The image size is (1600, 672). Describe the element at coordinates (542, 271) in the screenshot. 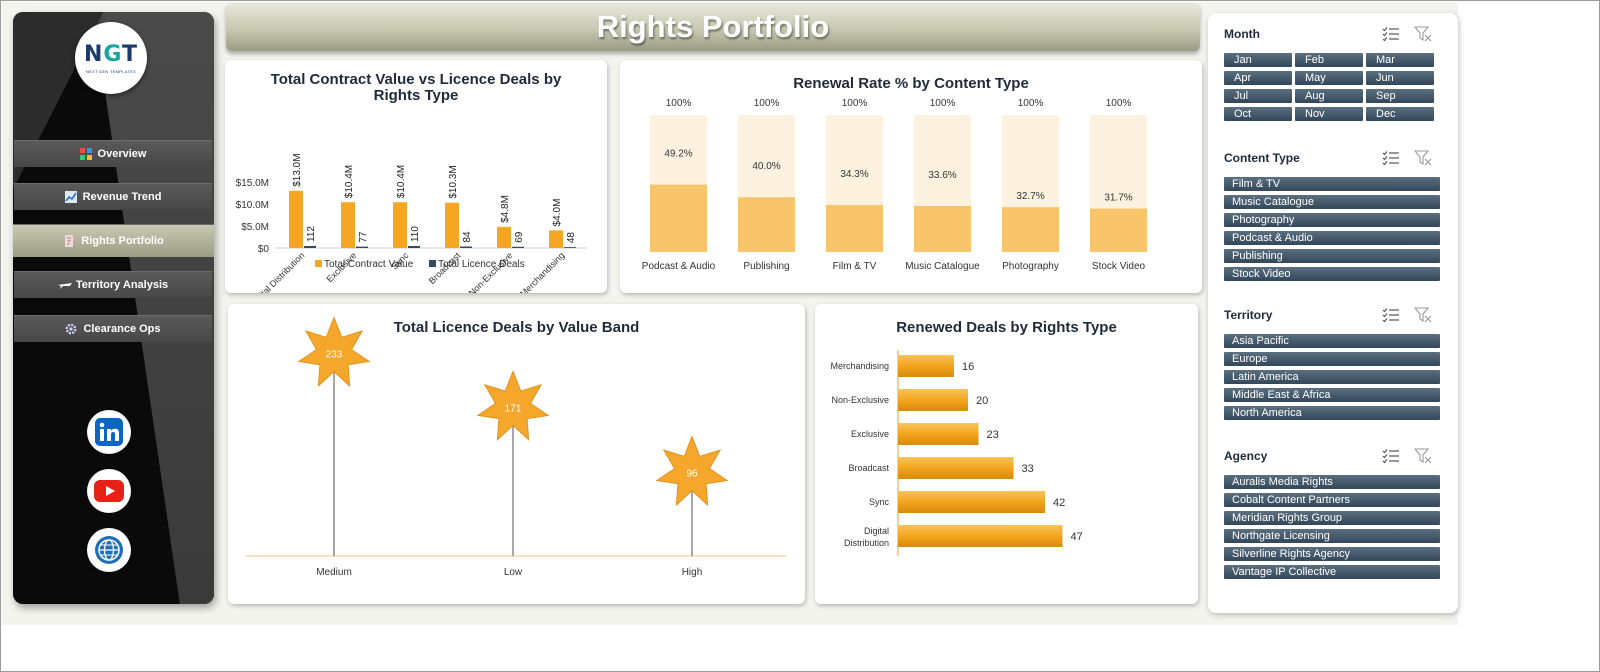

I see `x-category-label: Merchandising` at that location.